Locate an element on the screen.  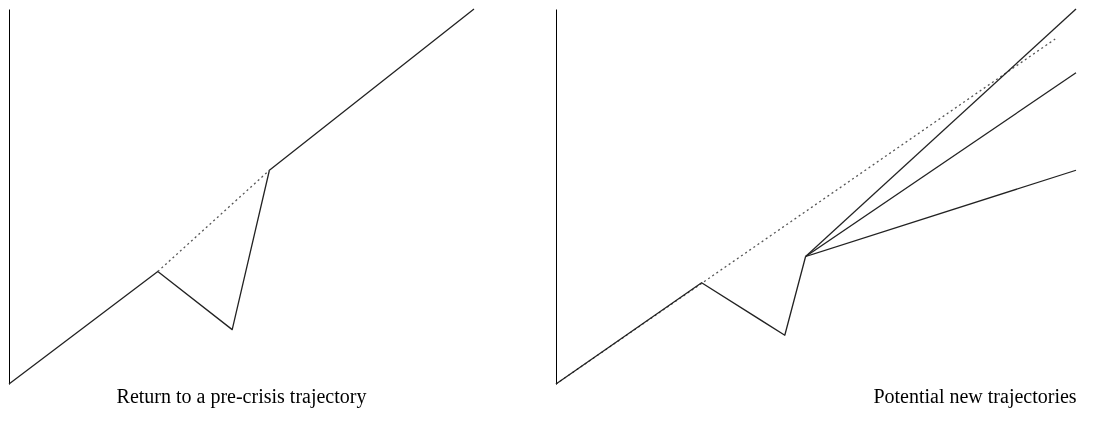
x-axis-title: Potential new trajectories is located at coordinates (975, 396).